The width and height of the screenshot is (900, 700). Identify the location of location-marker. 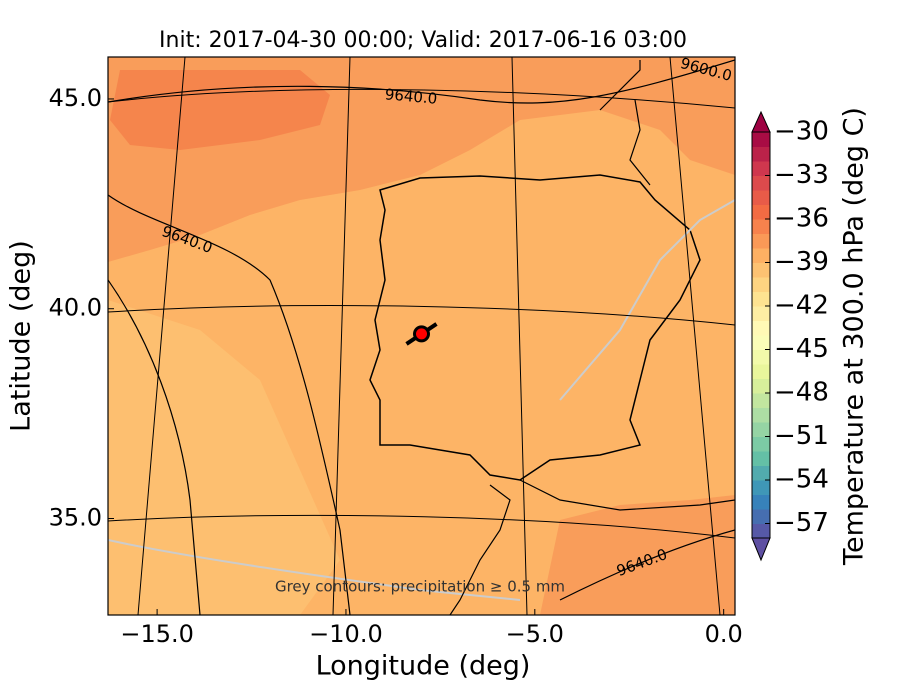
(421, 334).